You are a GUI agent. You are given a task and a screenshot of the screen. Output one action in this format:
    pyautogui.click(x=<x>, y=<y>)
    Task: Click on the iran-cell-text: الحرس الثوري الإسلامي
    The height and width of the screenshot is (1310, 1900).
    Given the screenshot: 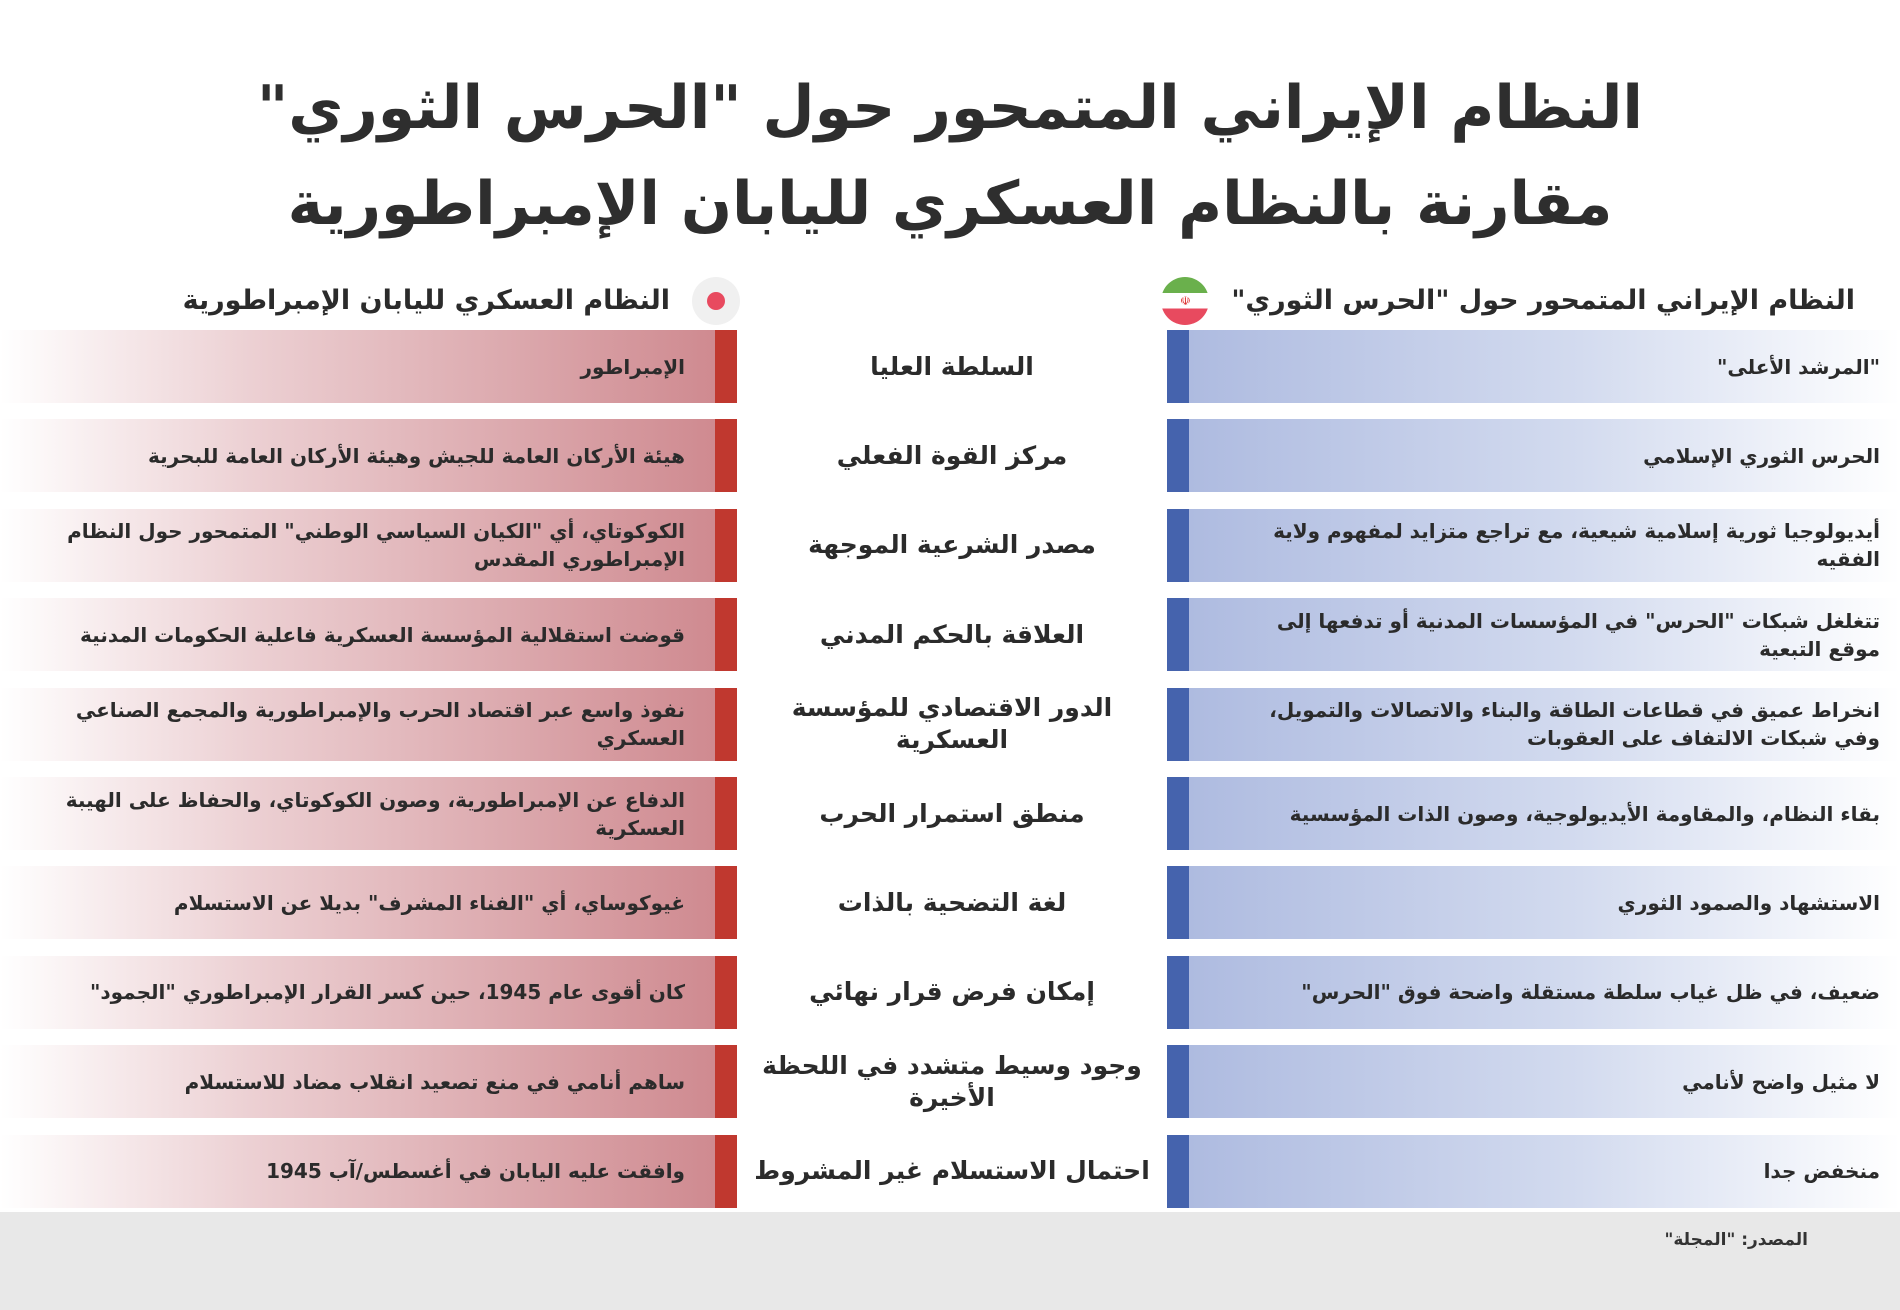 What is the action you would take?
    pyautogui.click(x=1761, y=455)
    